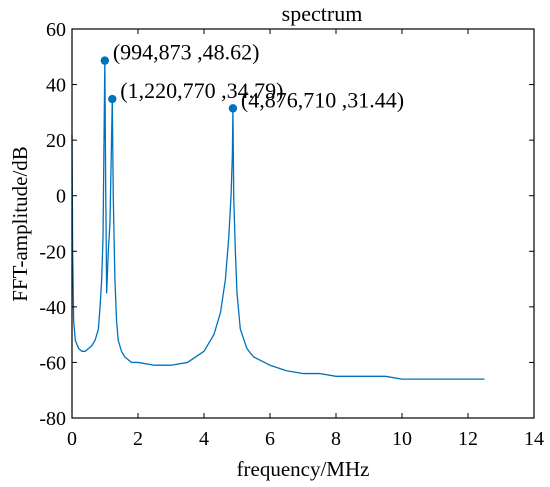 The image size is (550, 487). I want to click on x-tick-label: 14, so click(534, 439).